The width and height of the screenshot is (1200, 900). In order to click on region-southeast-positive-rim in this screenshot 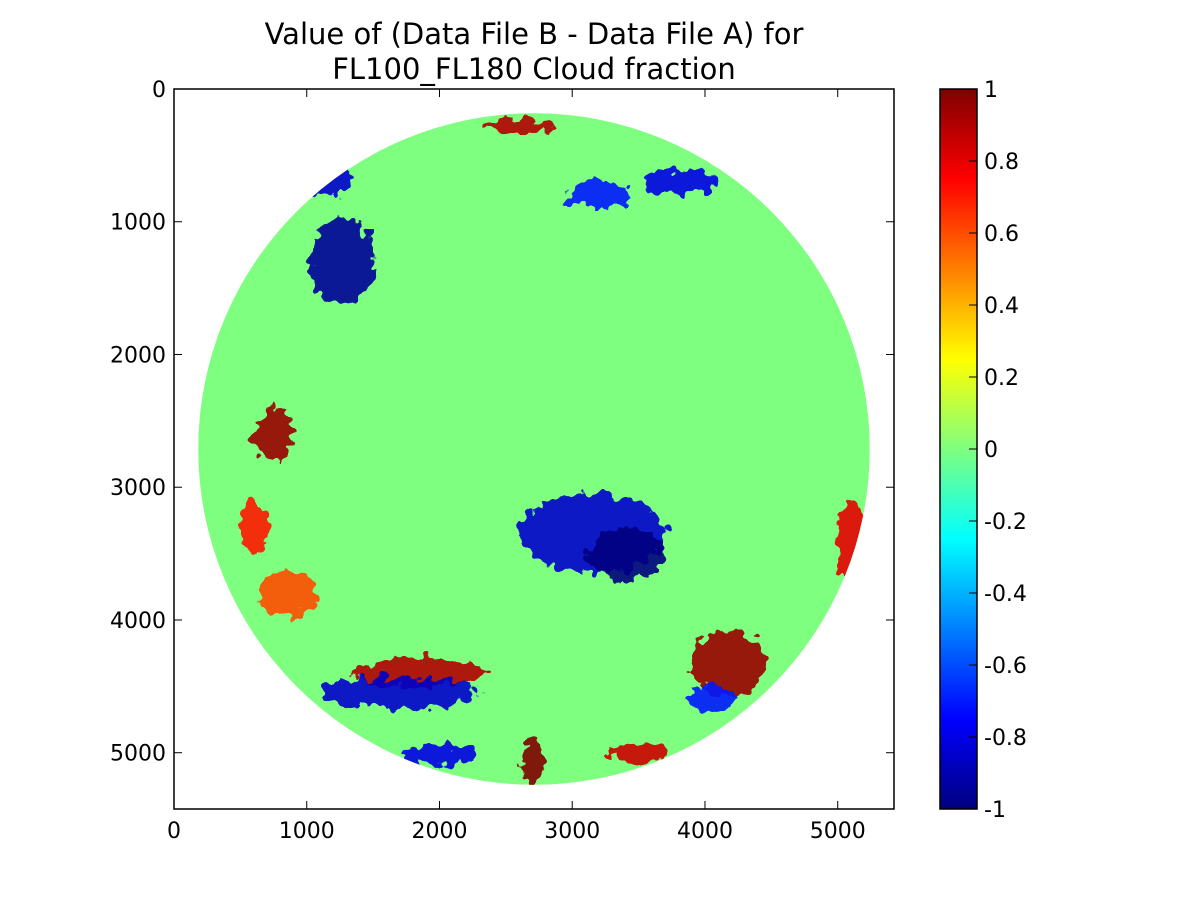, I will do `click(638, 753)`.